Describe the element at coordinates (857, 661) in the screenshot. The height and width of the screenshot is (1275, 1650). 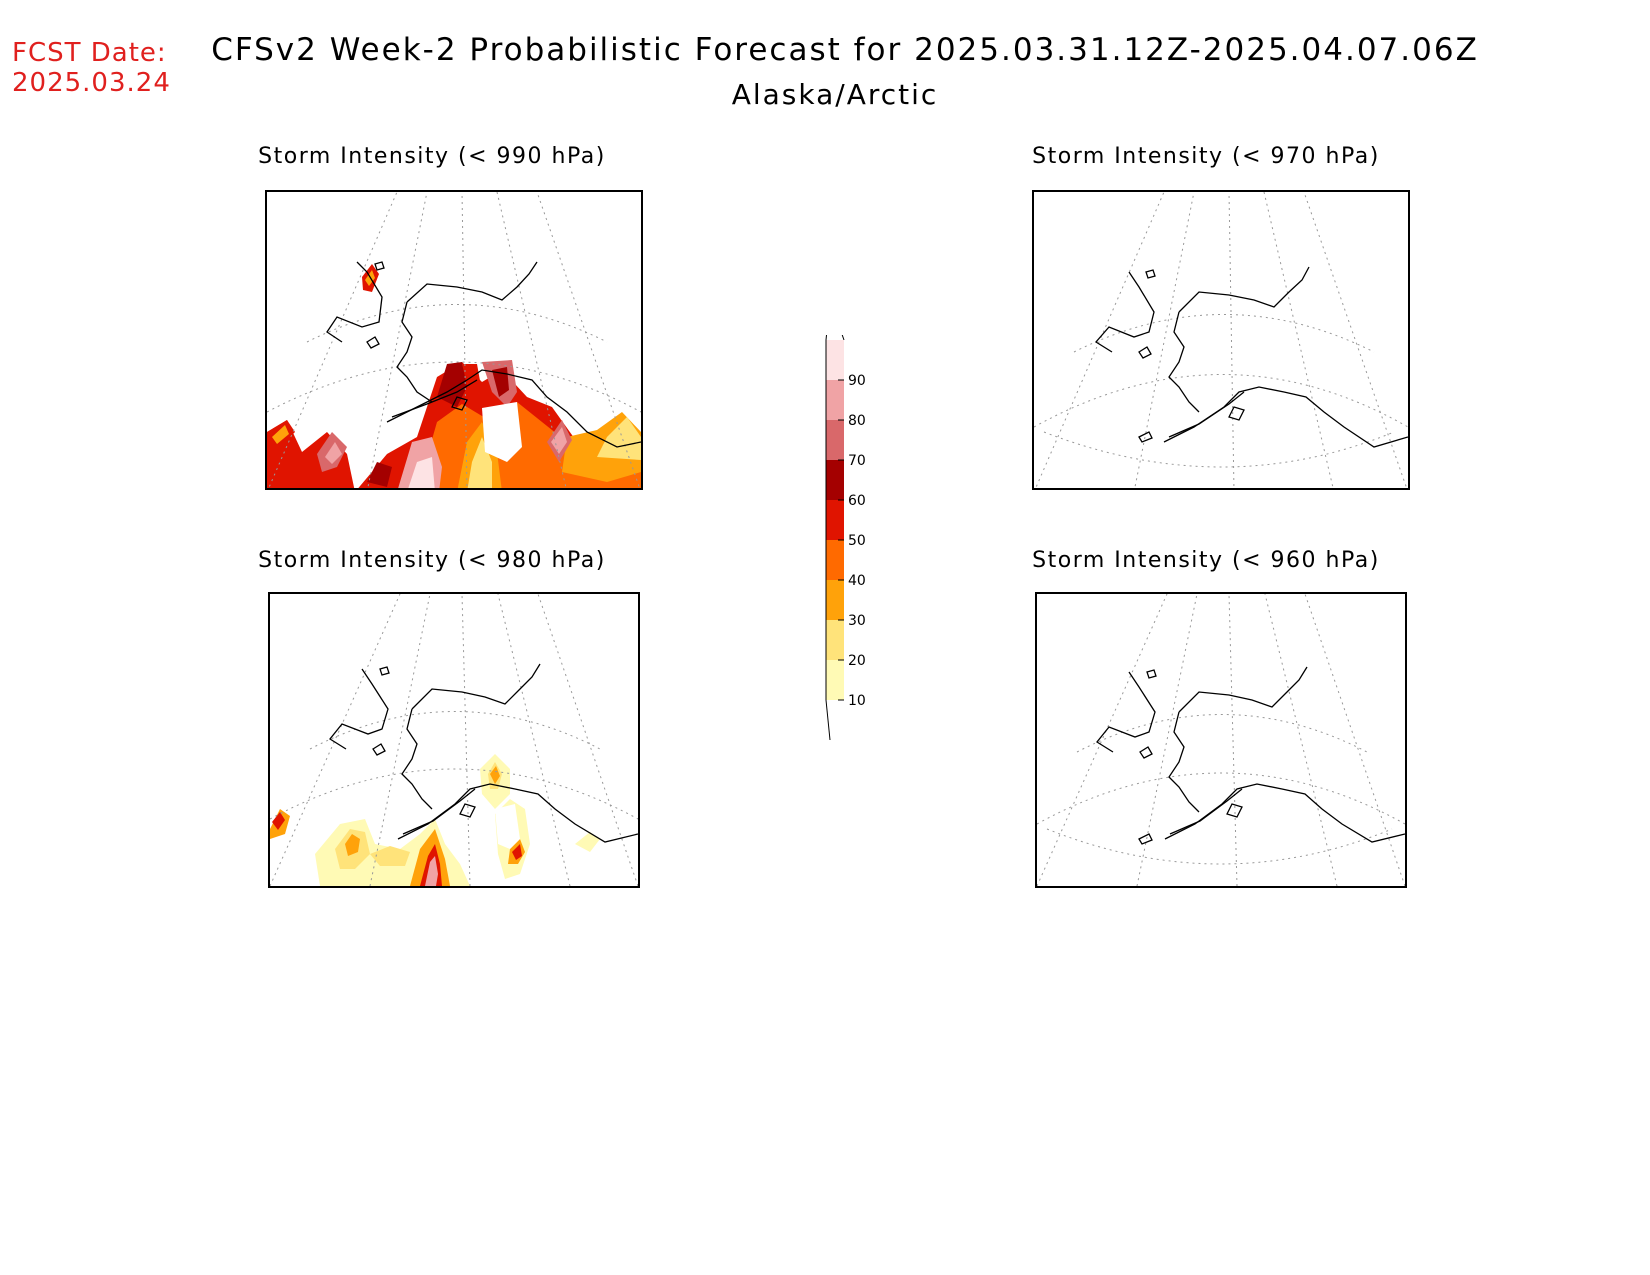
I see `legend-label: 20` at that location.